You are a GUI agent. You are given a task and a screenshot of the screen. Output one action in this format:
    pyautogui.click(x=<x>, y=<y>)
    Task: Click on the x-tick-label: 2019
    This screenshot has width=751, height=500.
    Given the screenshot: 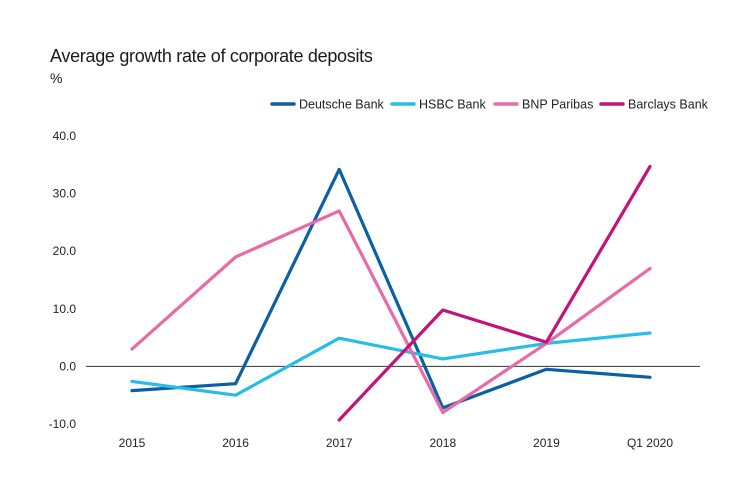 What is the action you would take?
    pyautogui.click(x=546, y=443)
    